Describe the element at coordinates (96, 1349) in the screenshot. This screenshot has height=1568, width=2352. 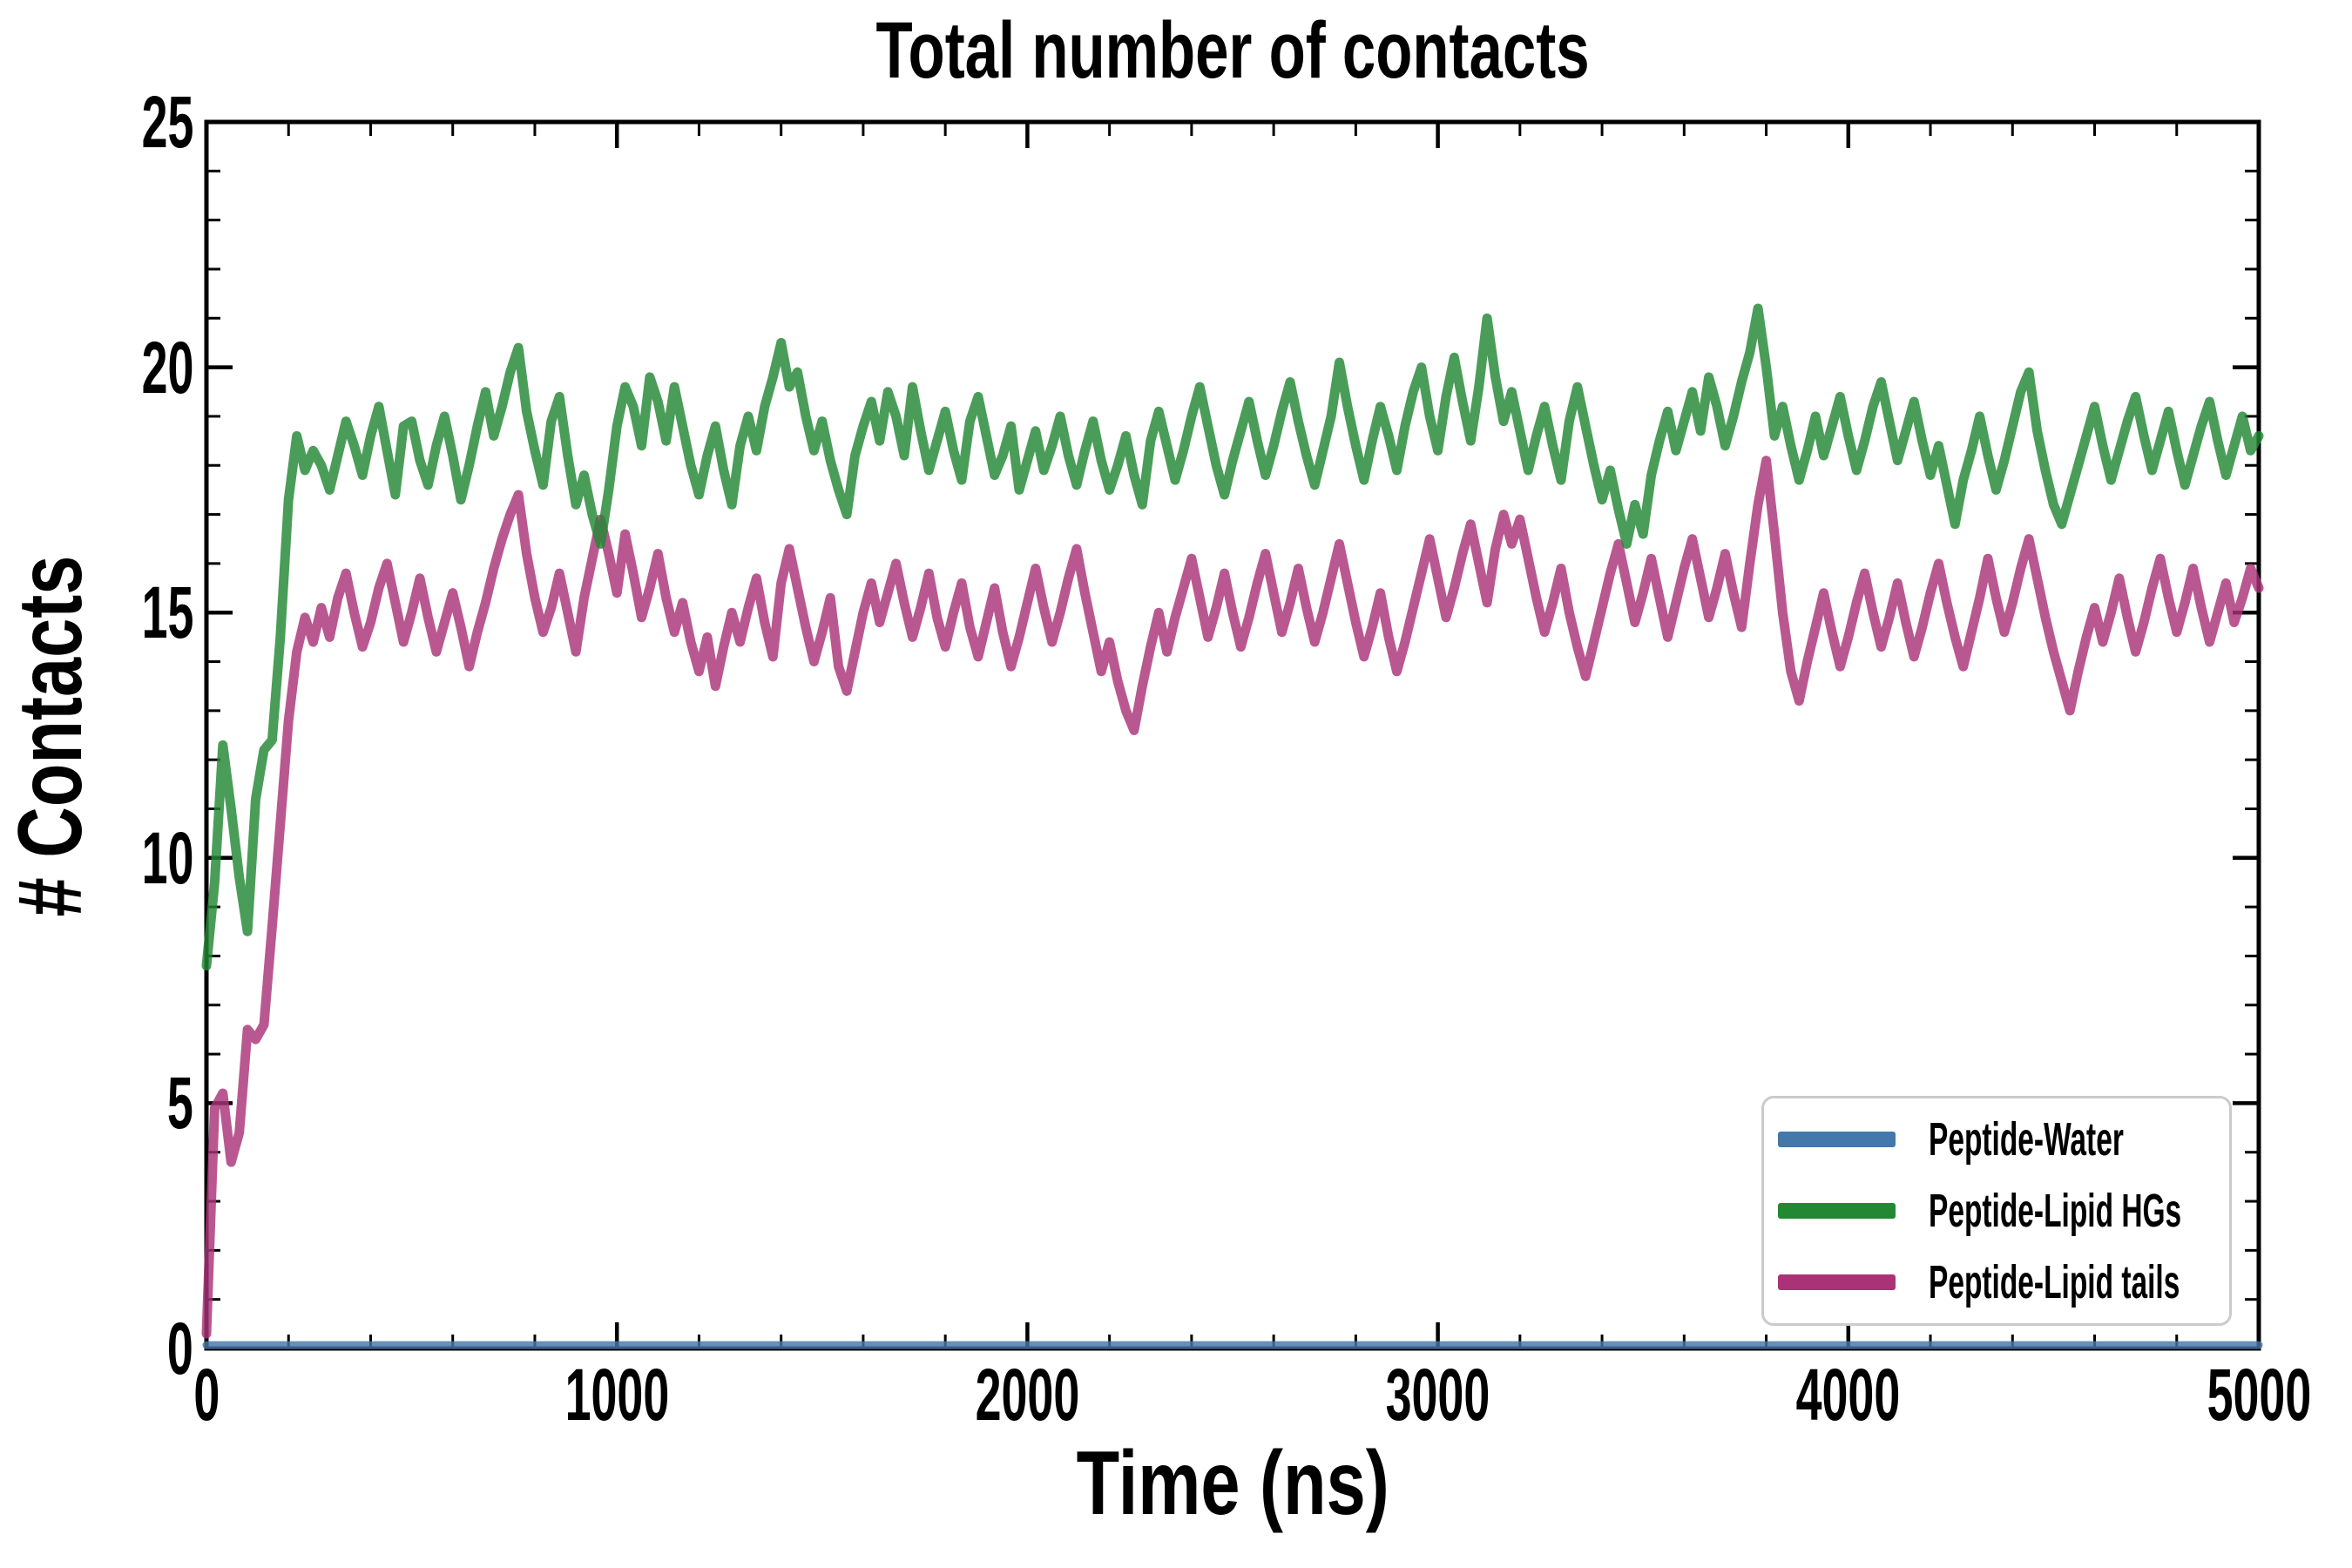
I see `y-tick-label-0: 0` at that location.